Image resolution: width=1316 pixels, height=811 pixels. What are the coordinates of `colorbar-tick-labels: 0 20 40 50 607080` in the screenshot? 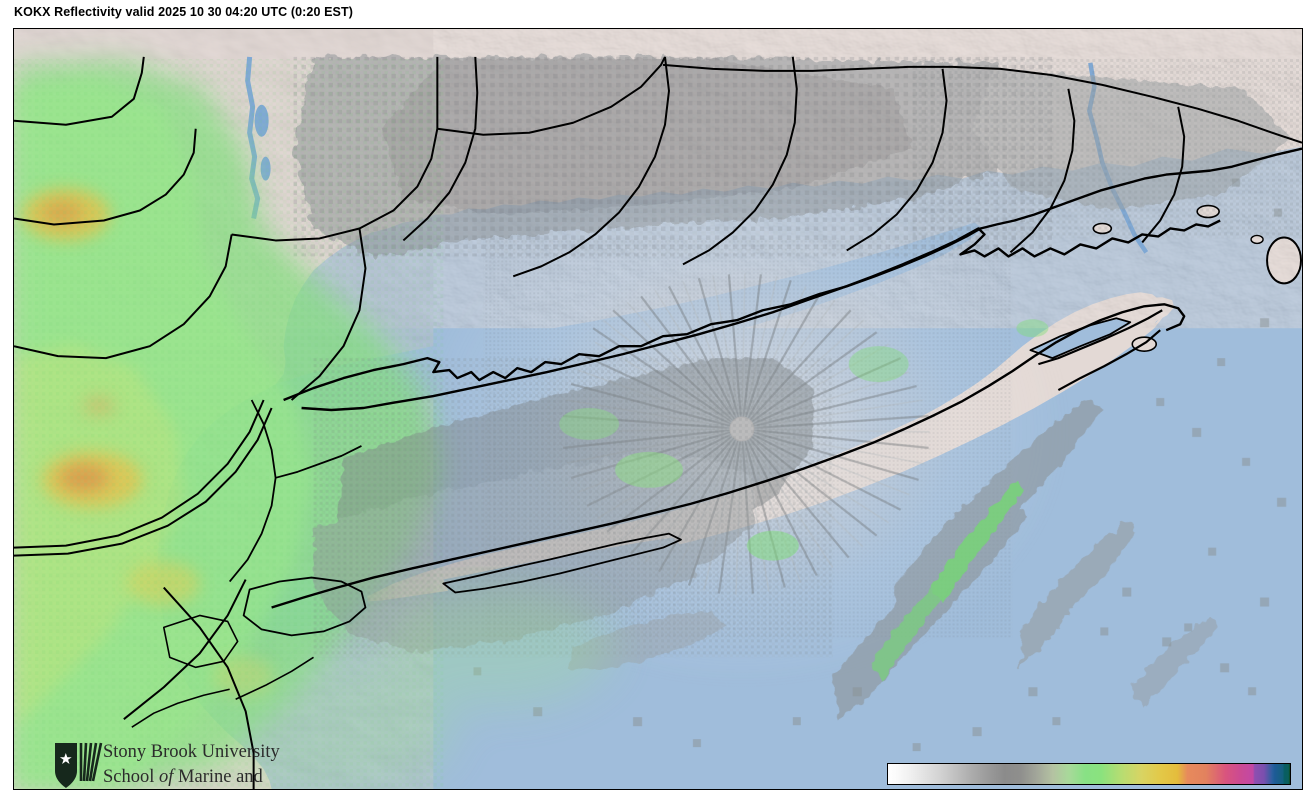 It's located at (1093, 787).